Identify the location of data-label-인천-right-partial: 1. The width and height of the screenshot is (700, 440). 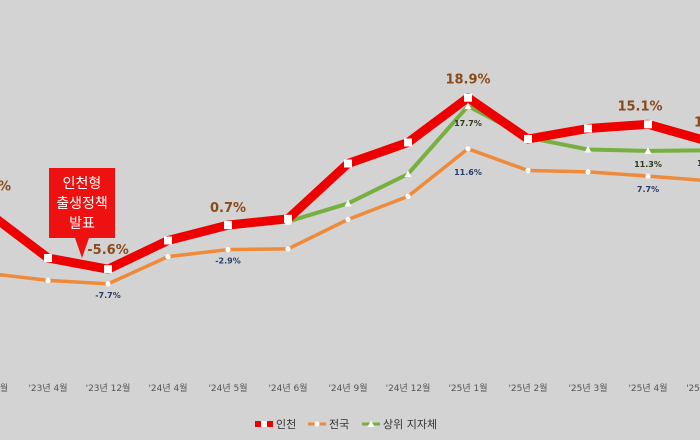
(697, 122).